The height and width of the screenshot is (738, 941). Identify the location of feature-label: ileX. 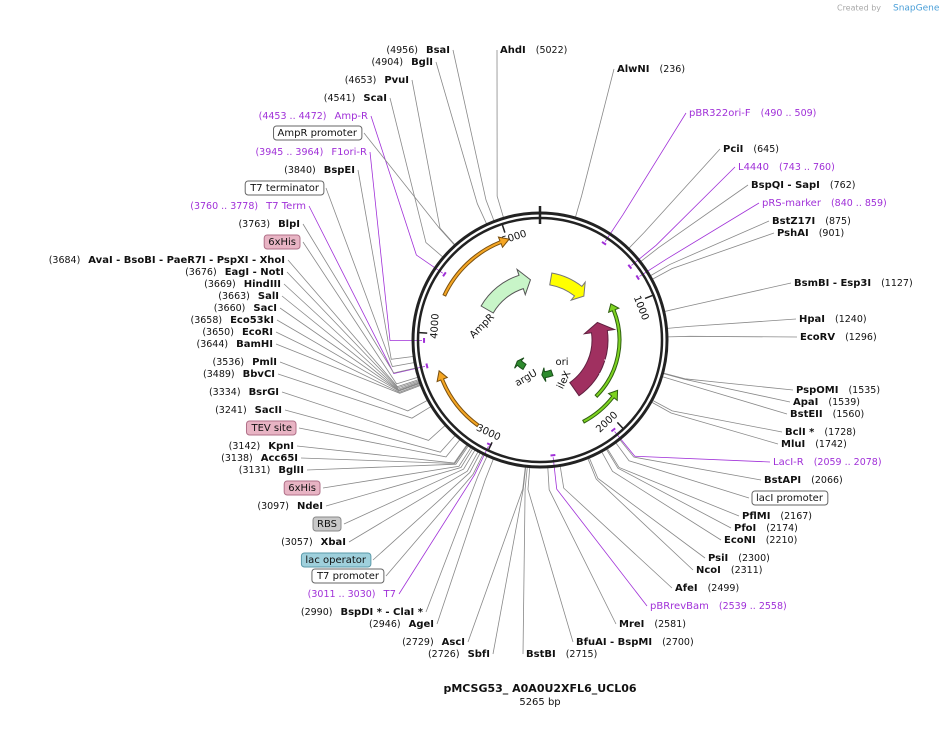
(564, 380).